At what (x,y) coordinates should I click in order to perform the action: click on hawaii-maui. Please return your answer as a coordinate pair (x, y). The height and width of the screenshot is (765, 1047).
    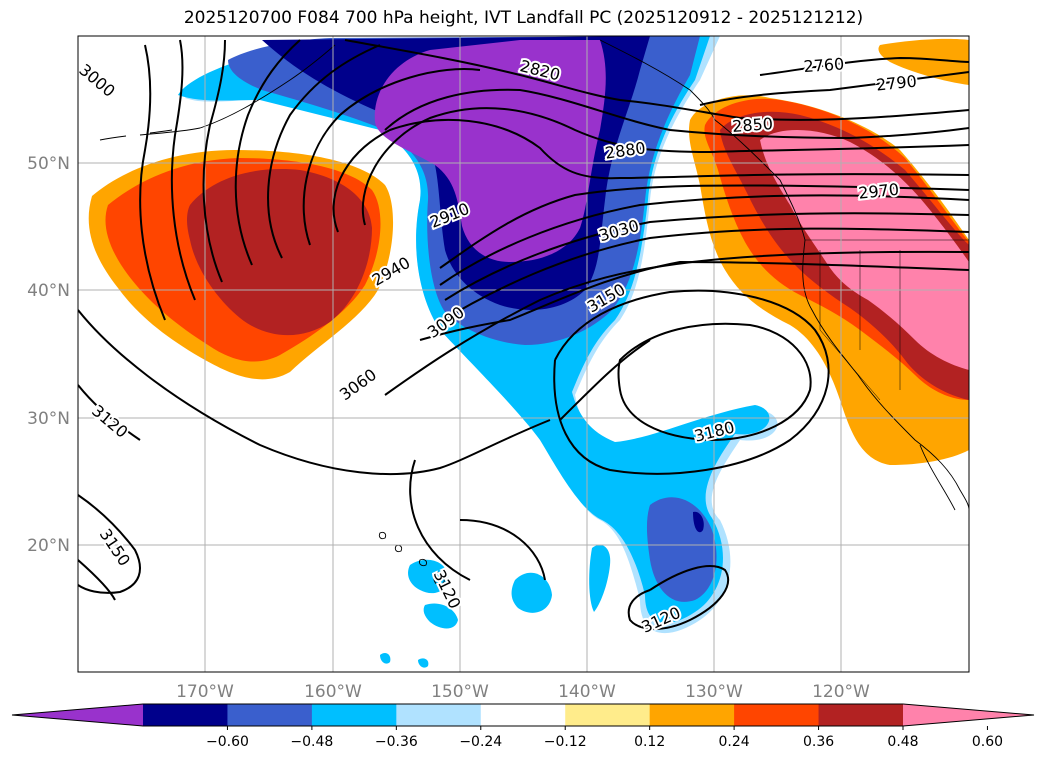
    Looking at the image, I should click on (423, 562).